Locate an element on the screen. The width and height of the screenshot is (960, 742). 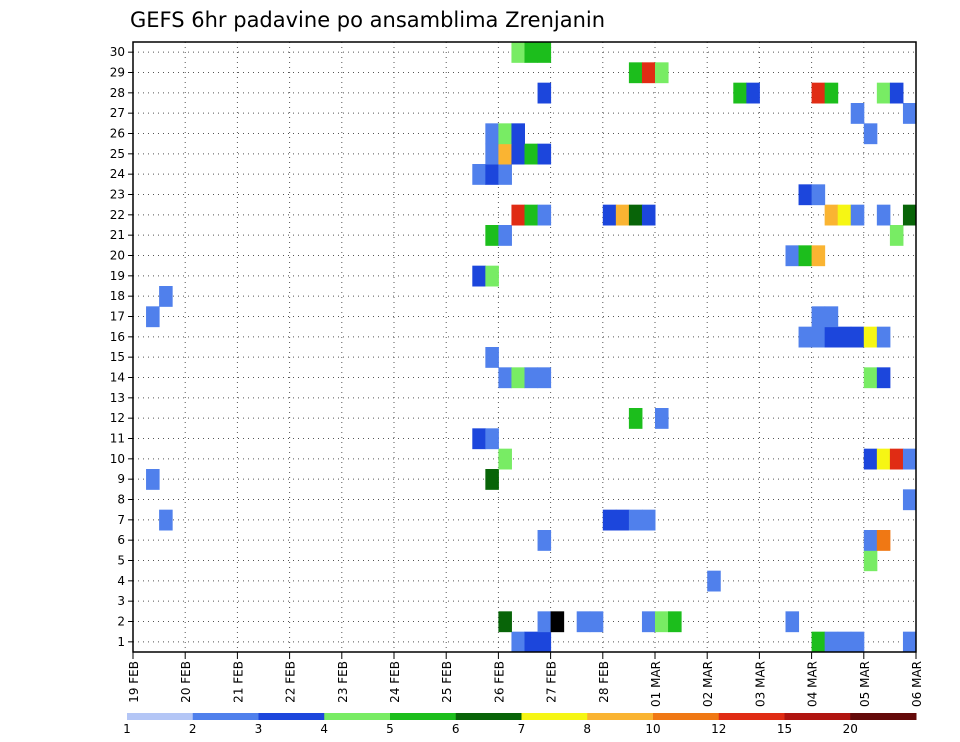
y-tick-label: 23 is located at coordinates (117, 195).